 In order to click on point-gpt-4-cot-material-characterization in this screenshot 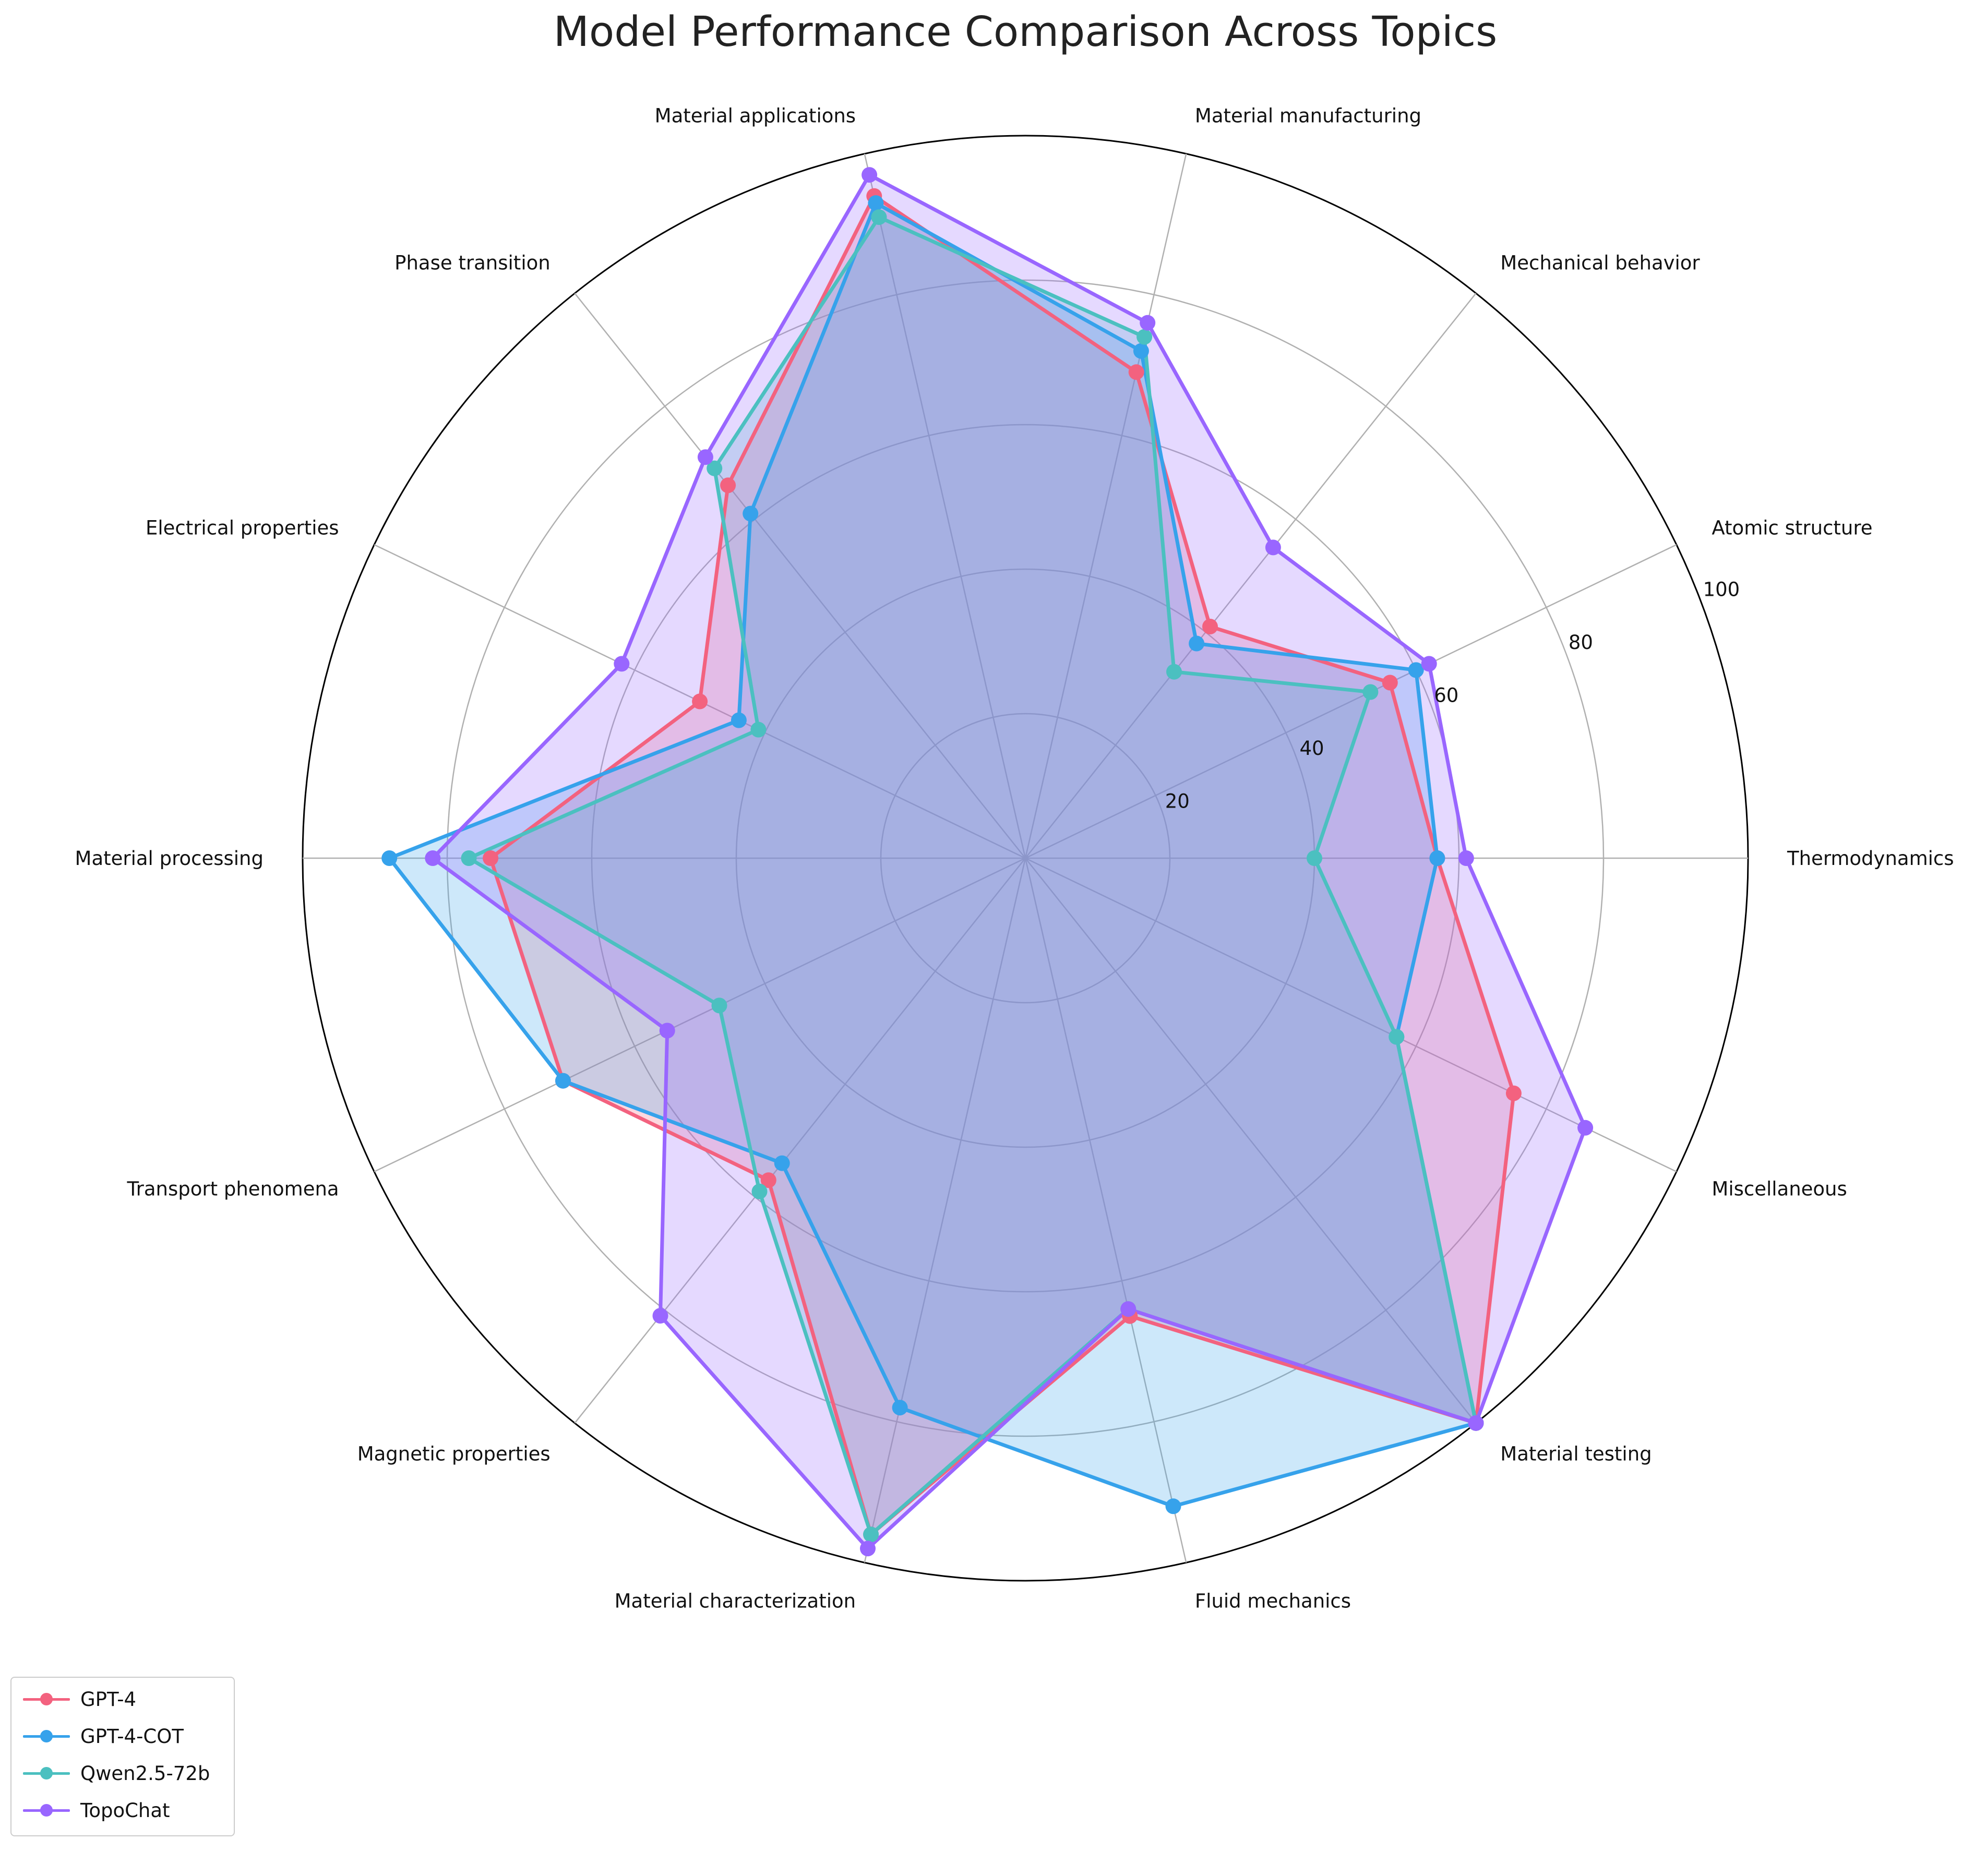, I will do `click(900, 1408)`.